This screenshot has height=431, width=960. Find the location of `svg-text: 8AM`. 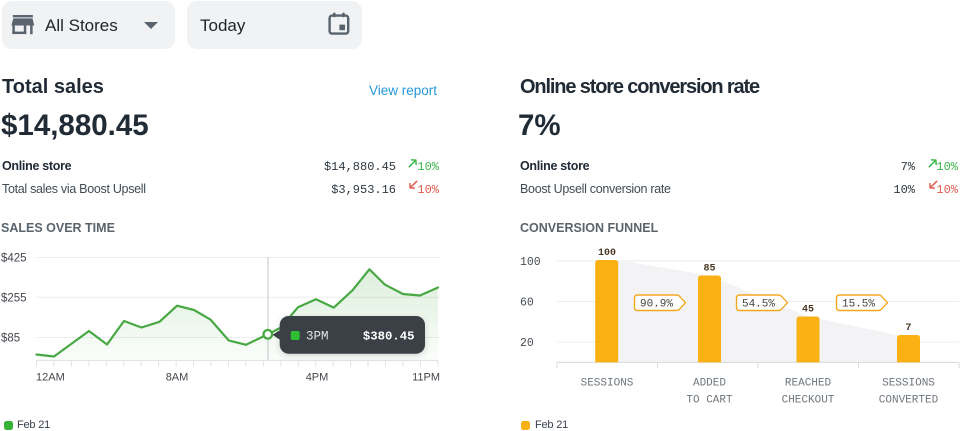

svg-text: 8AM is located at coordinates (177, 378).